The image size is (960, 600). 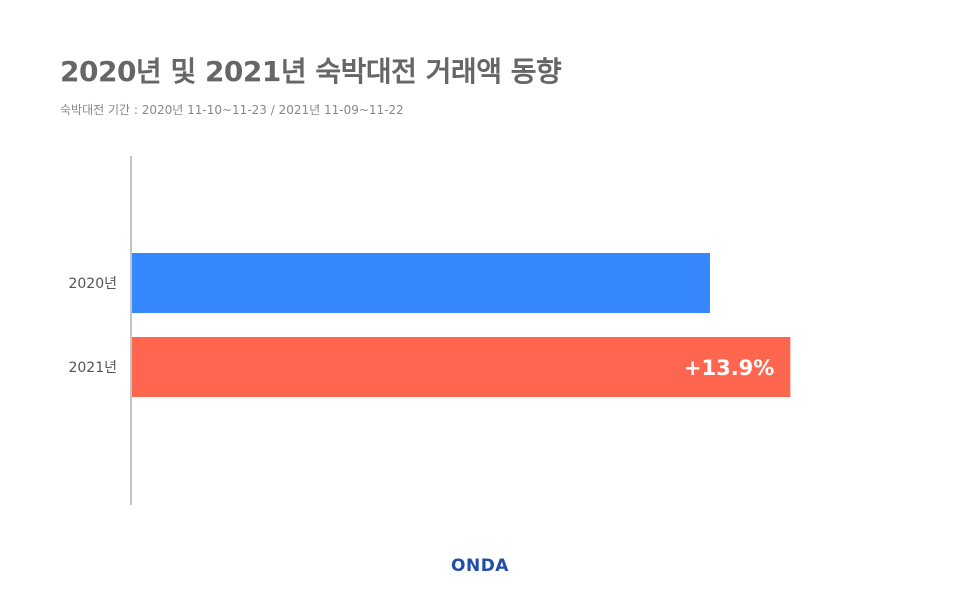 I want to click on category-label: 2020년, so click(x=92, y=284).